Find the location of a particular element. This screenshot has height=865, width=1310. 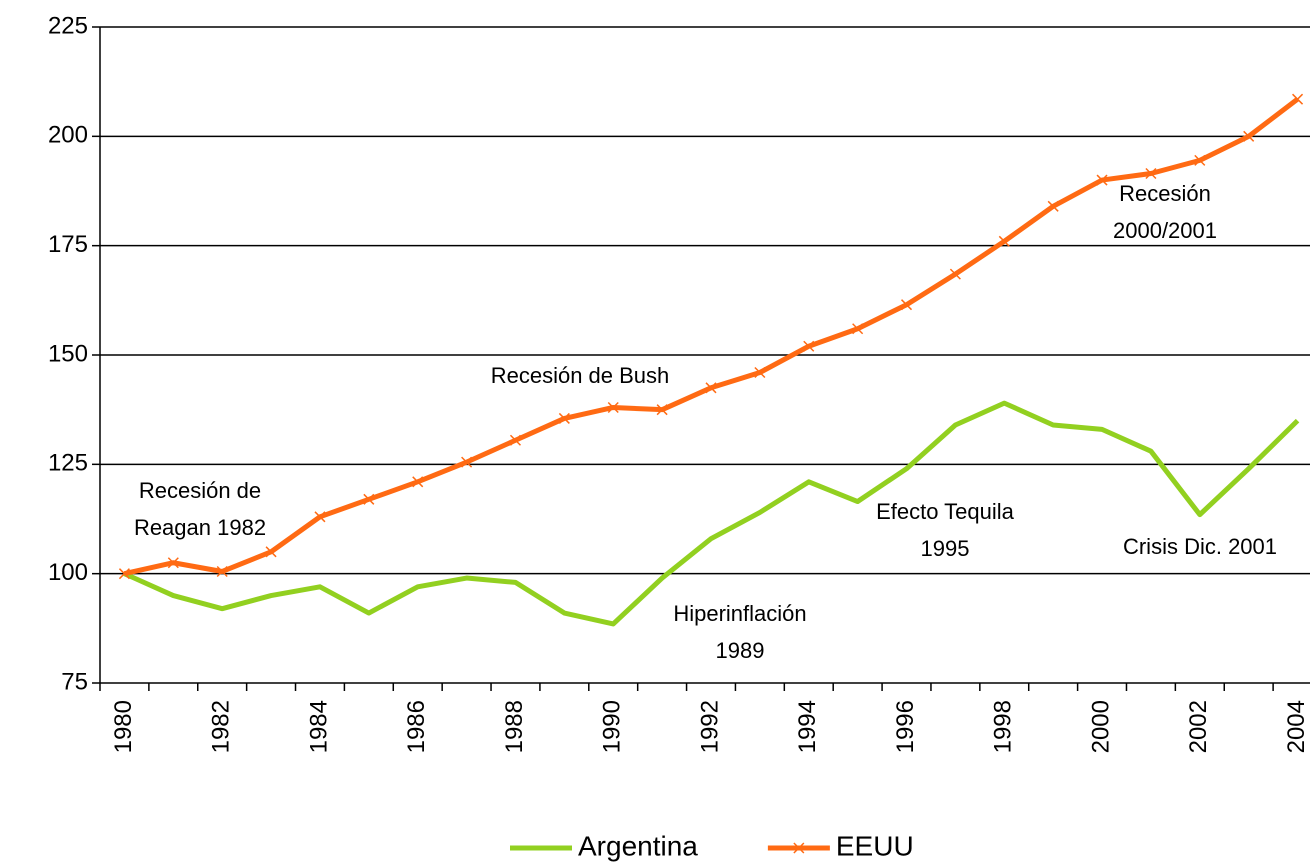

annotation: Efecto Tequila is located at coordinates (945, 511).